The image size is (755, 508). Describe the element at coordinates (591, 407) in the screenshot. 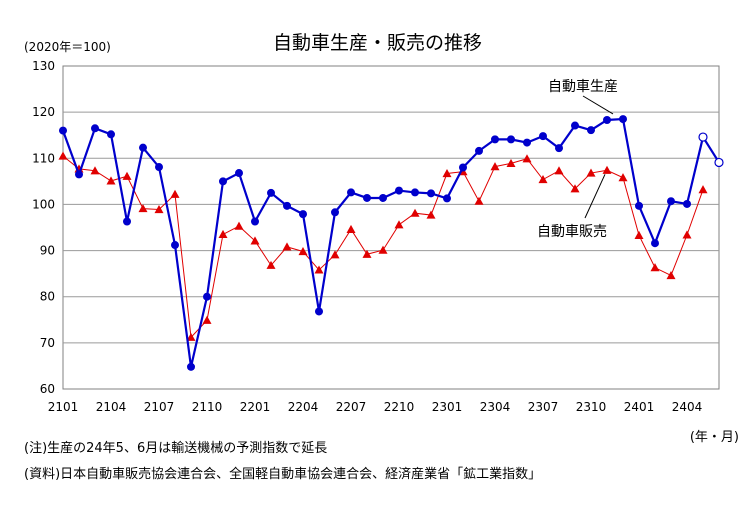

I see `x-tick-label: 2310` at that location.